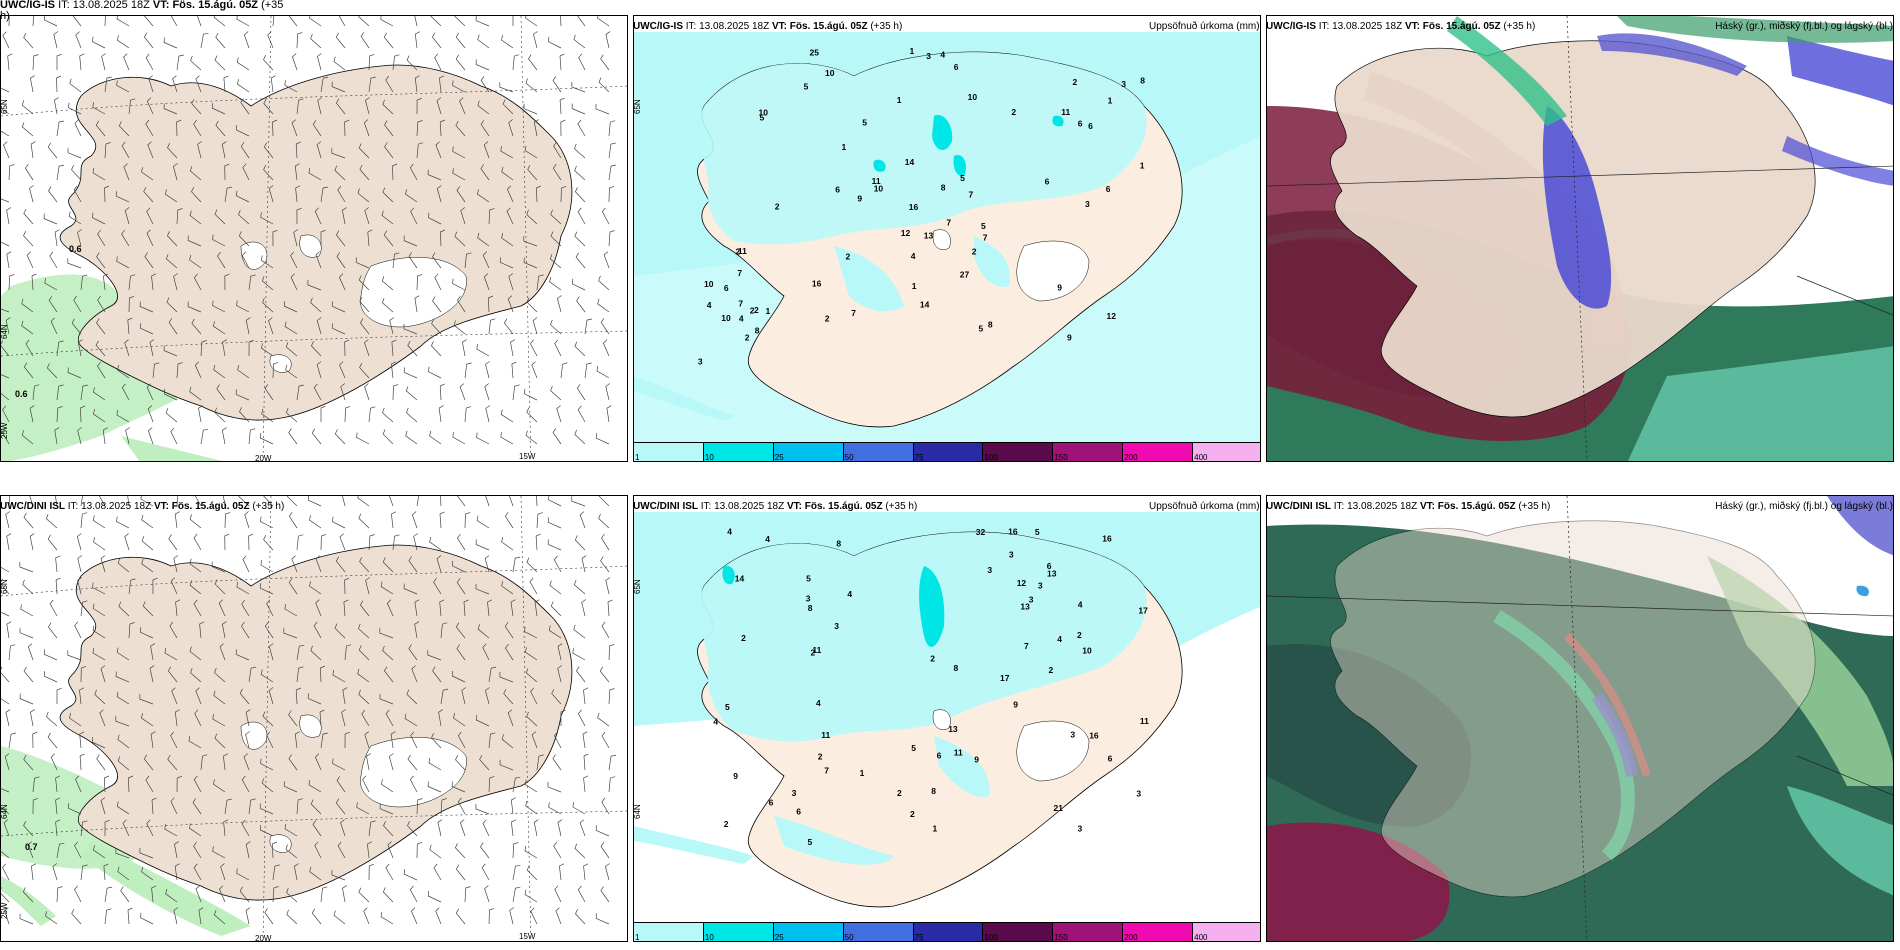  I want to click on lat-label: 64N, so click(5, 811).